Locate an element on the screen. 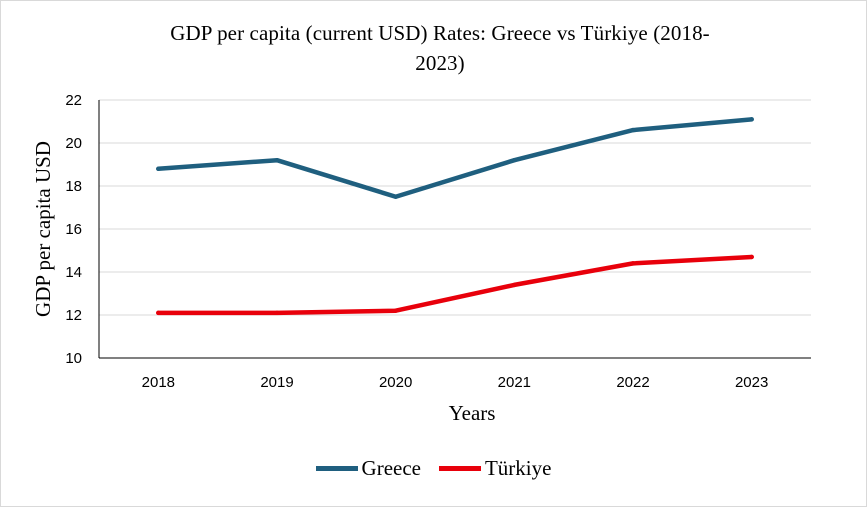 This screenshot has height=507, width=867. y-tick-label-14: 14 is located at coordinates (73, 272).